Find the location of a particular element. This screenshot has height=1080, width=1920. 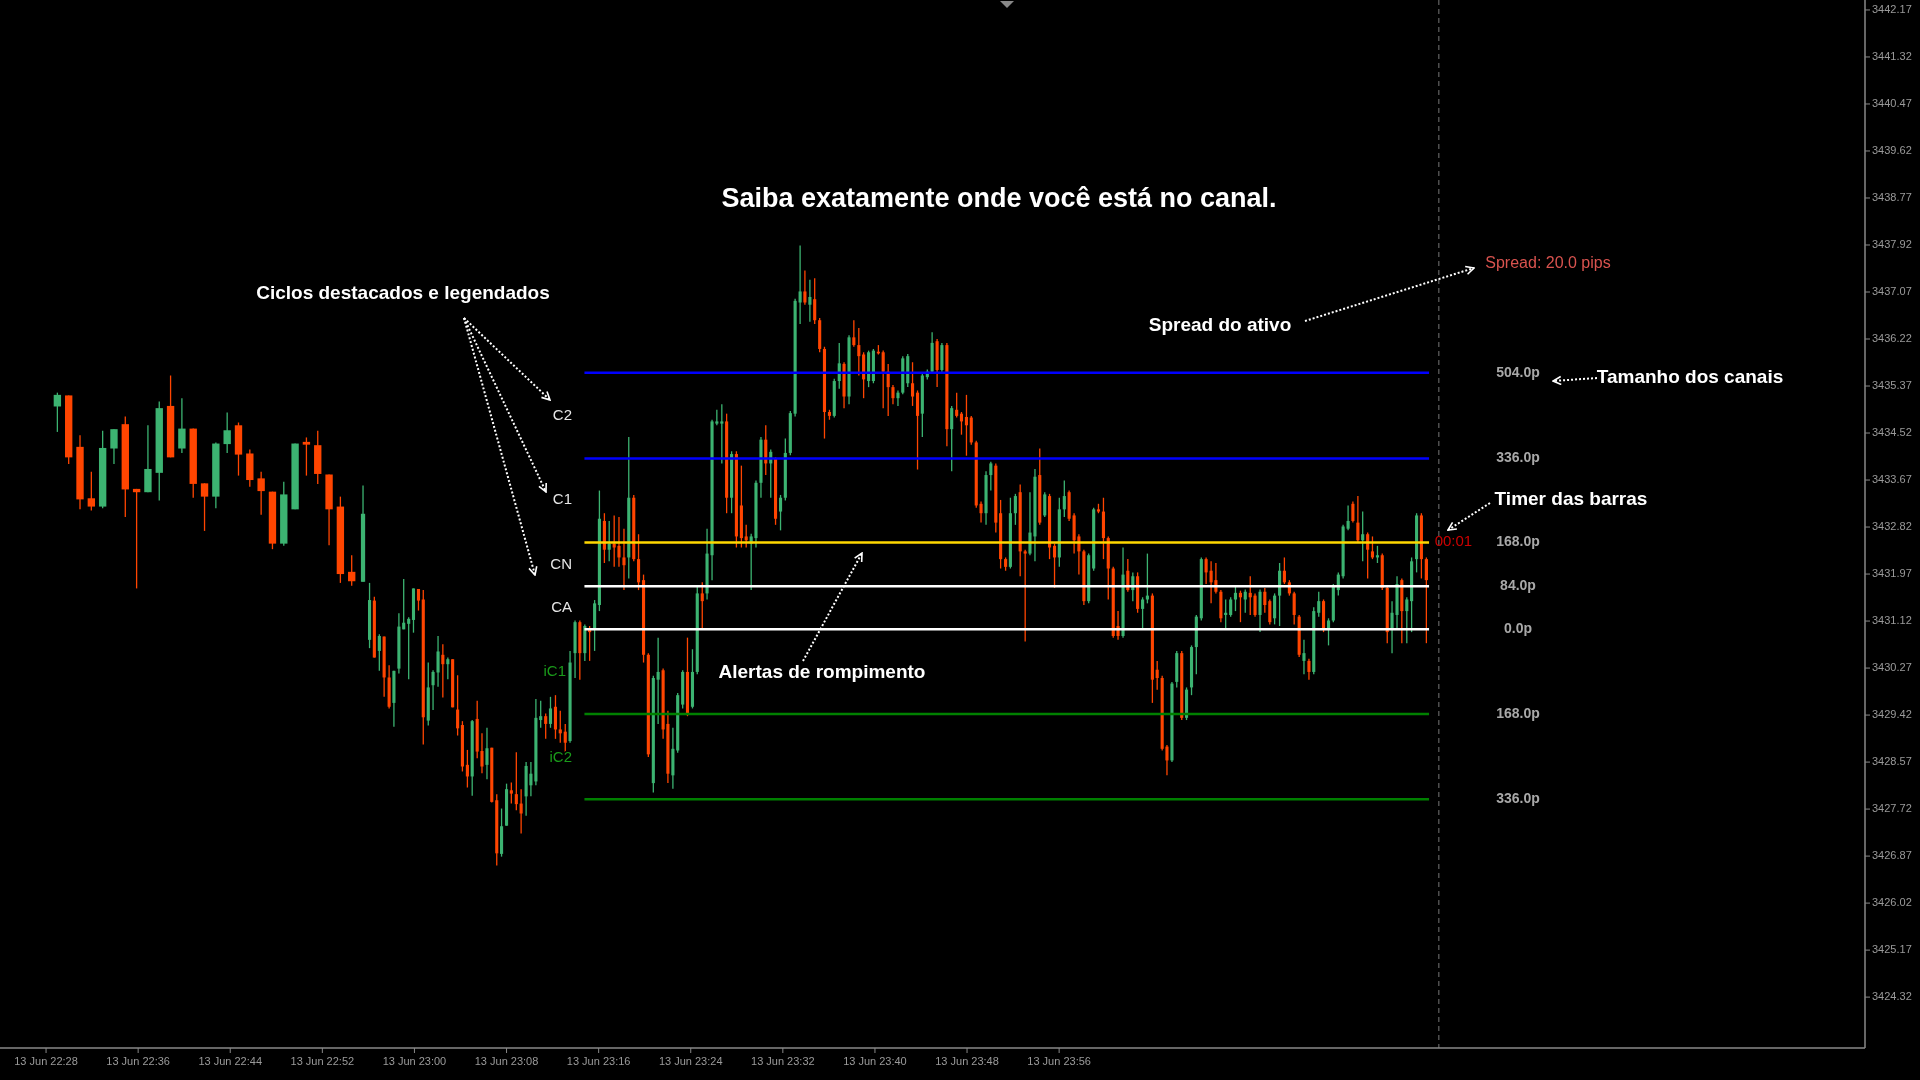

annotation: C2 is located at coordinates (562, 414).